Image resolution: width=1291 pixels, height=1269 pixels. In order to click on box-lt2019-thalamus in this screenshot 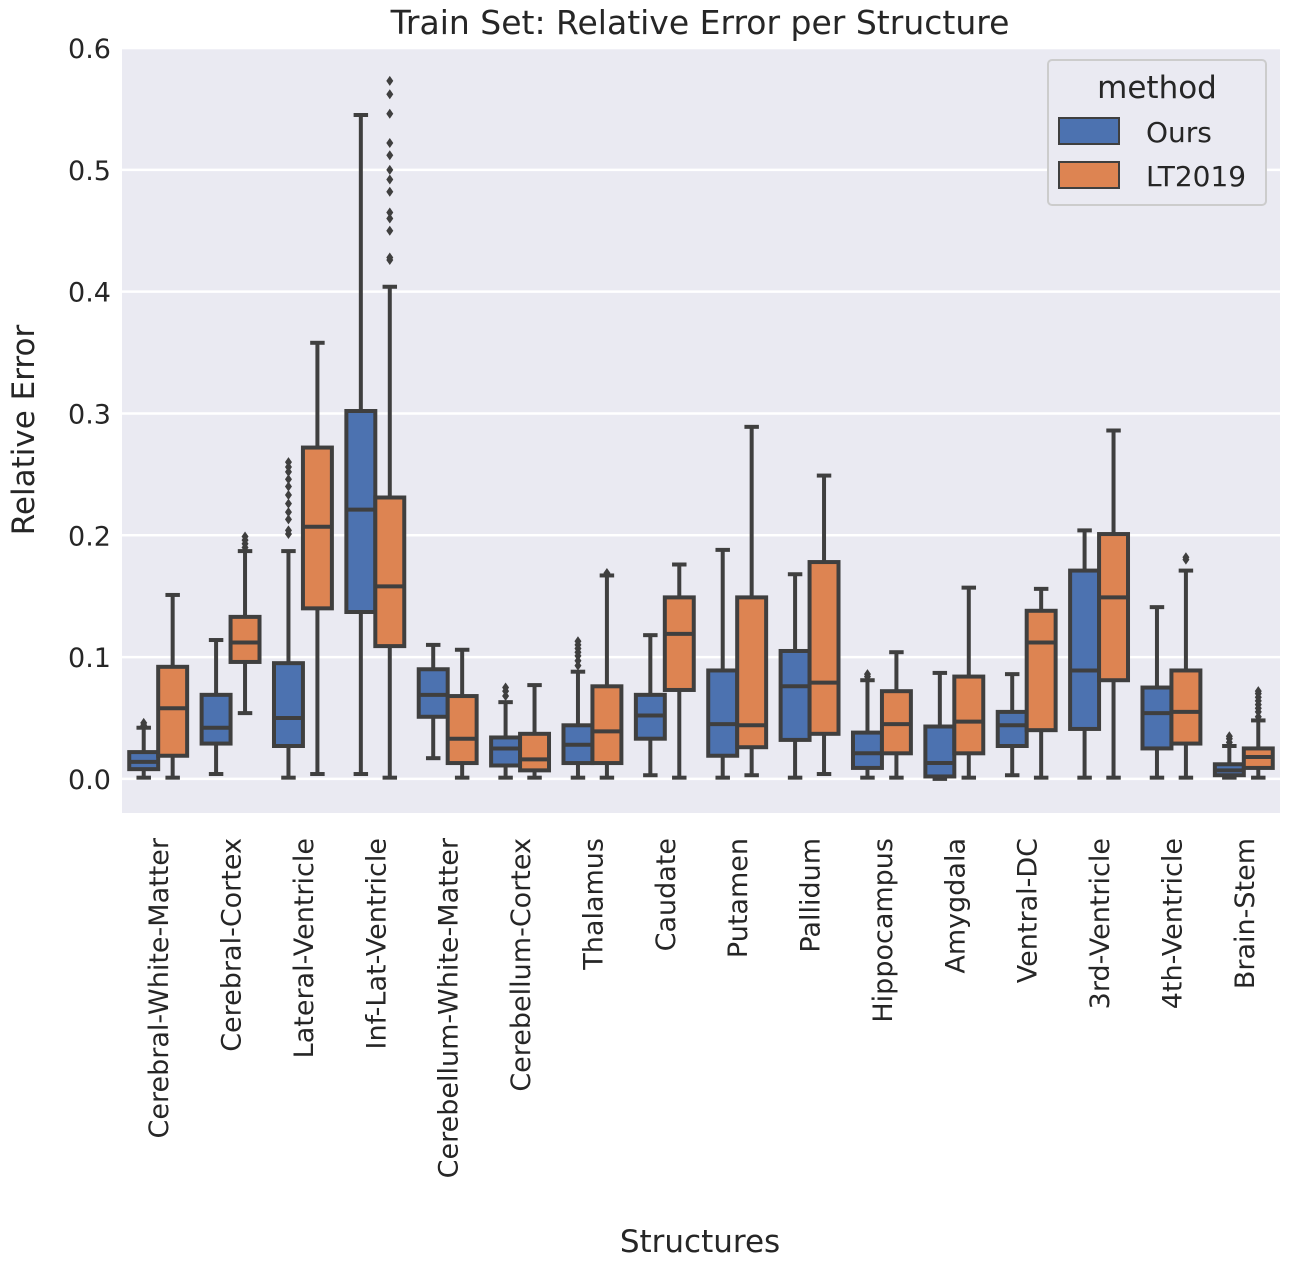, I will do `click(607, 674)`.